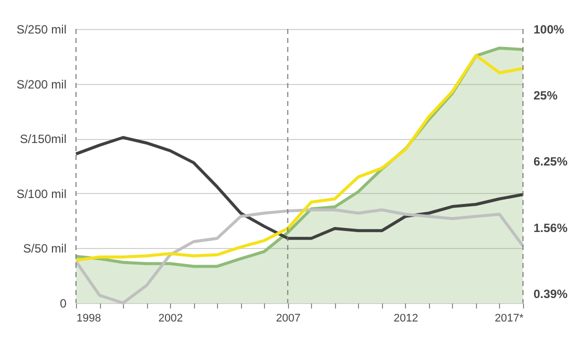 The width and height of the screenshot is (580, 337). I want to click on y-tick-label: 0, so click(63, 303).